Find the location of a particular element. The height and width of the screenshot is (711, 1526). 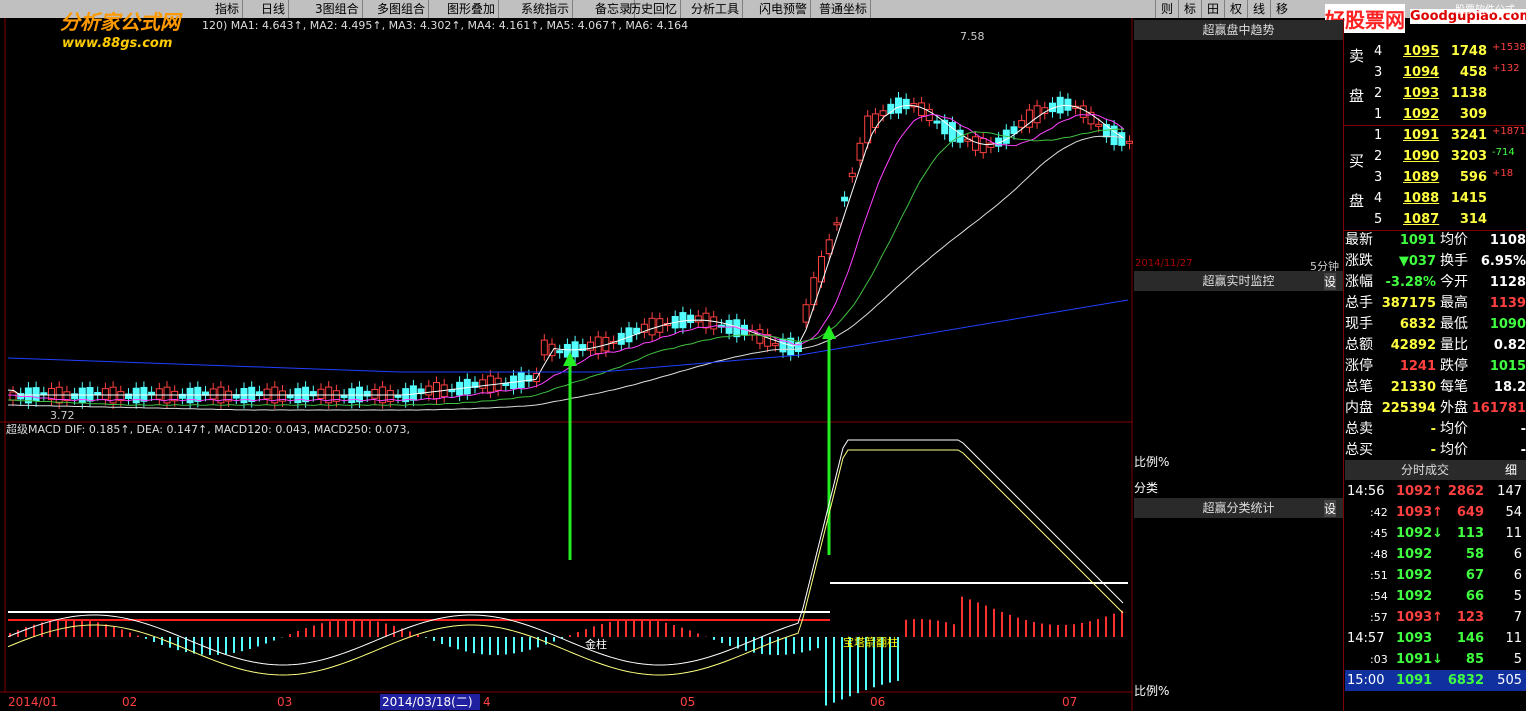

toolbar-button: 3图组合 is located at coordinates (337, 9).